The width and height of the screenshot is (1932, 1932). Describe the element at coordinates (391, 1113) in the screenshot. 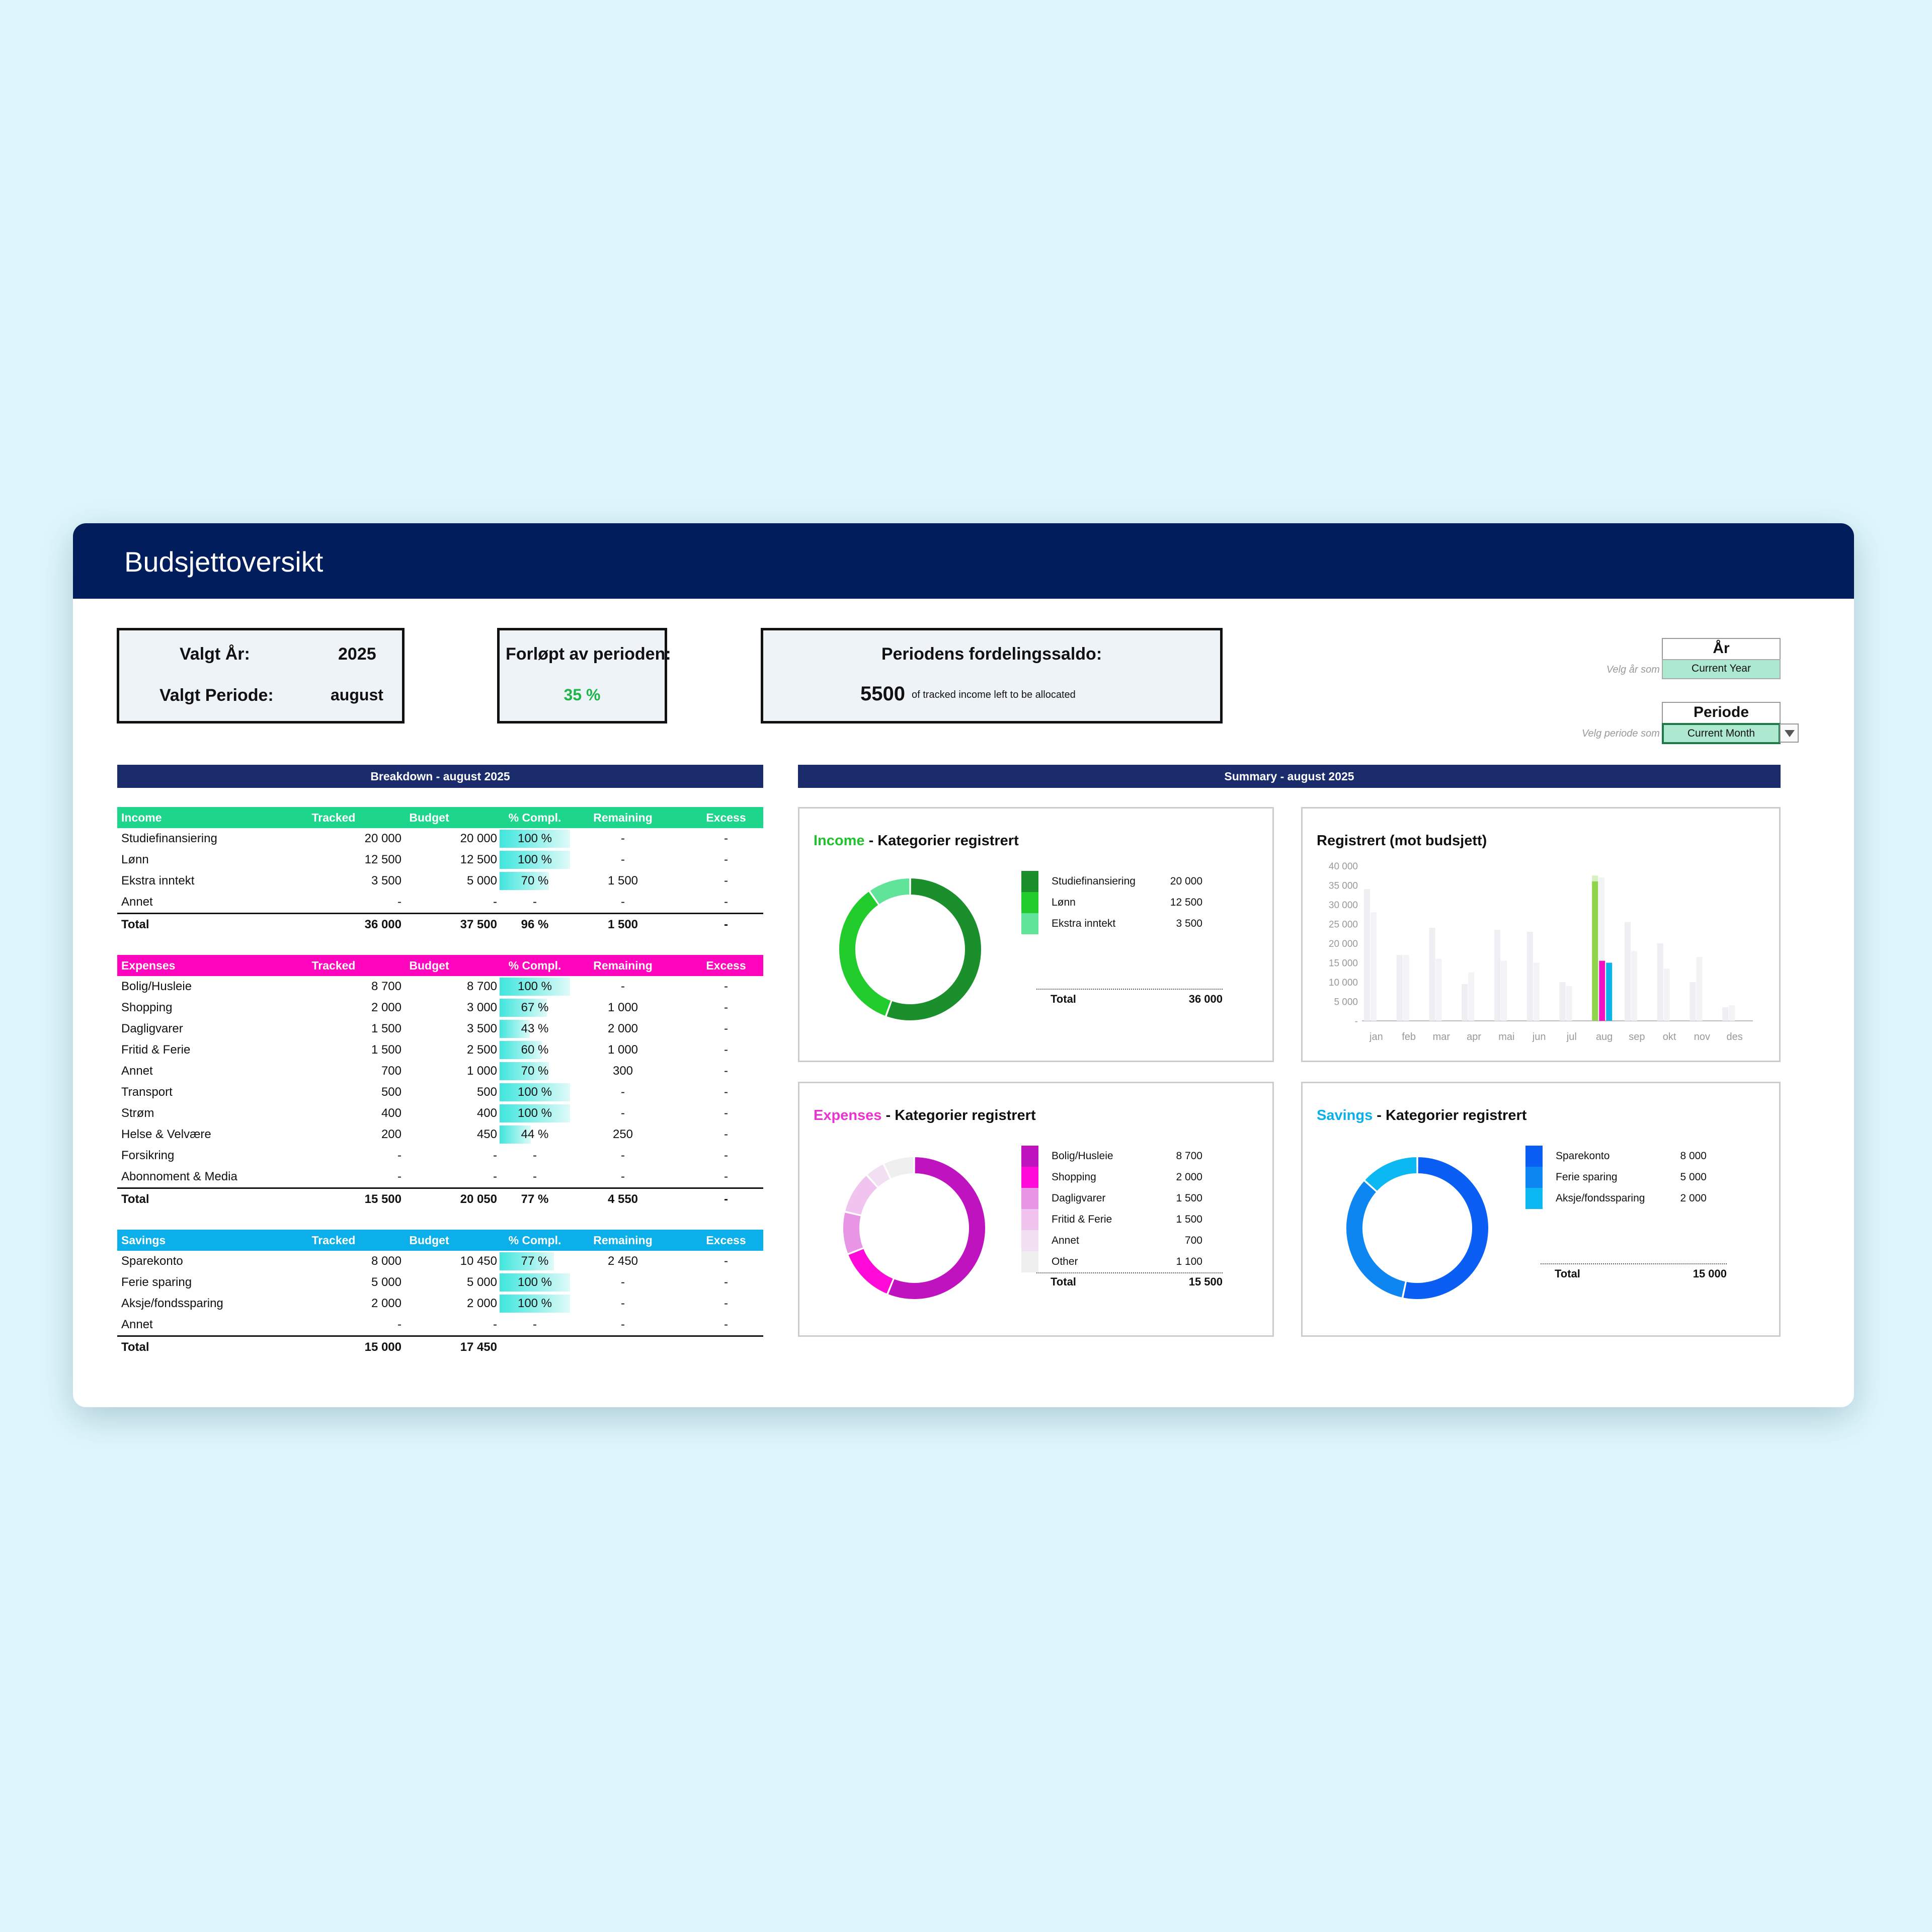

I see `cell-tracked: 400` at that location.